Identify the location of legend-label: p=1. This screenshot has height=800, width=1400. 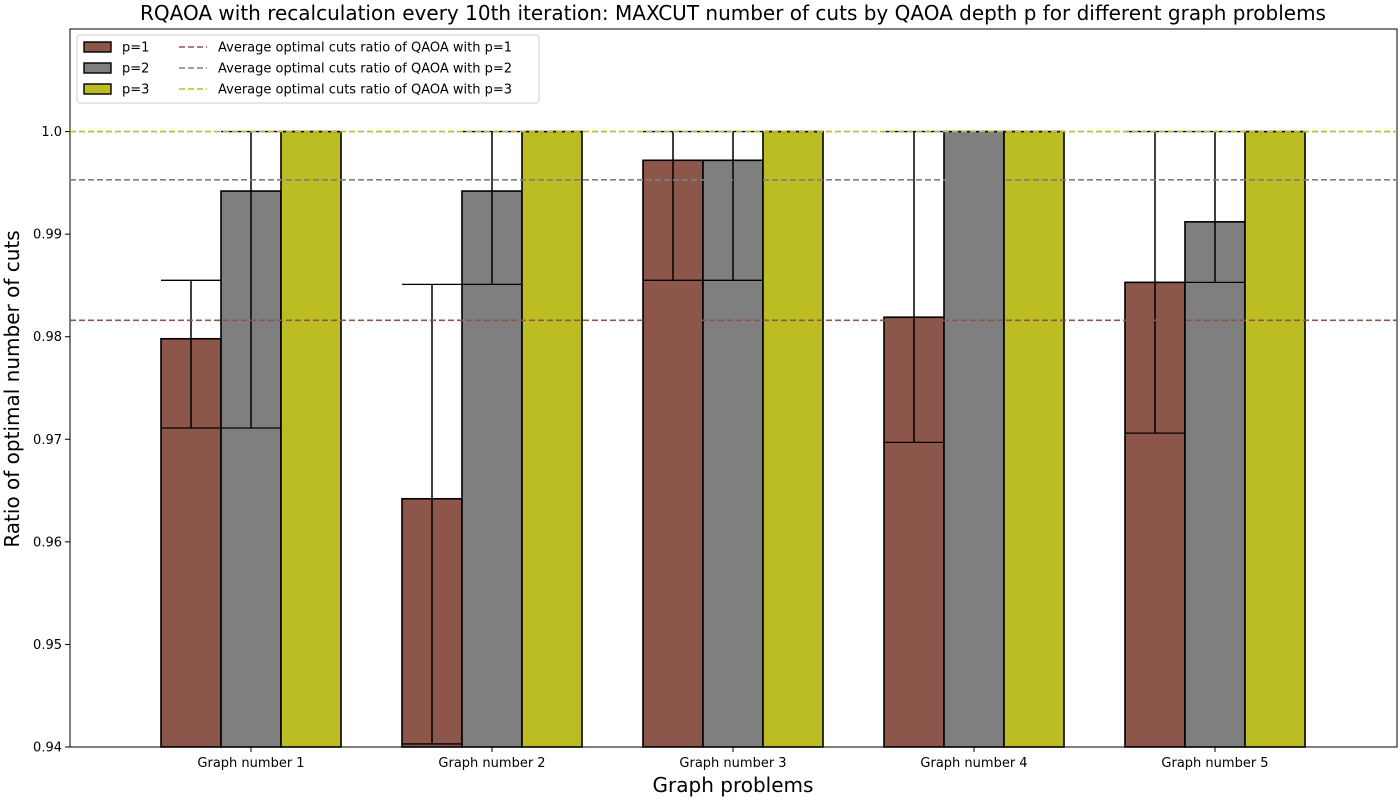
(135, 48).